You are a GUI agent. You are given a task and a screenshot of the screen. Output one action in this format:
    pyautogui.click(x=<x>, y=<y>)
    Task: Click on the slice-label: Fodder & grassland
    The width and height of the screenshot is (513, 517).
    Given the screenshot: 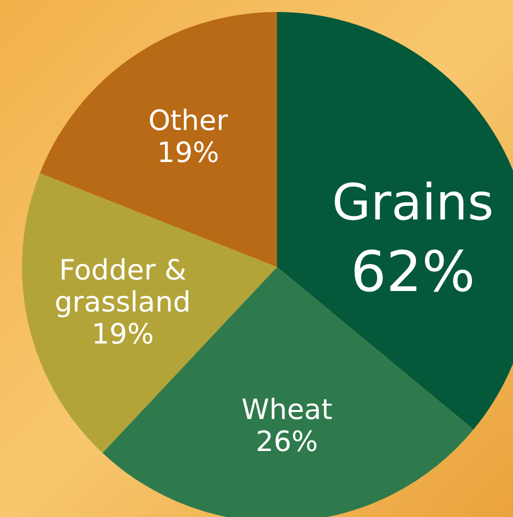 What is the action you would take?
    pyautogui.click(x=122, y=285)
    